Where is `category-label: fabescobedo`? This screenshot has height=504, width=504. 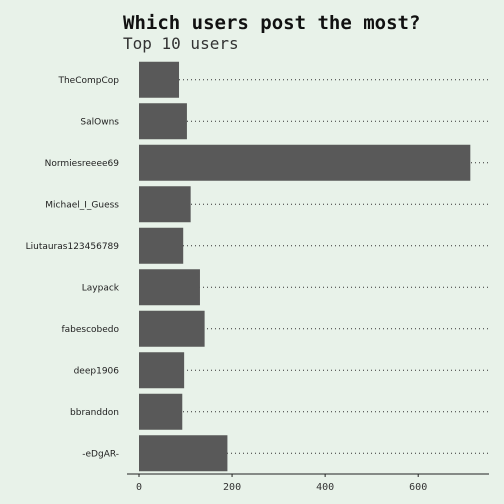
category-label: fabescobedo is located at coordinates (90, 330).